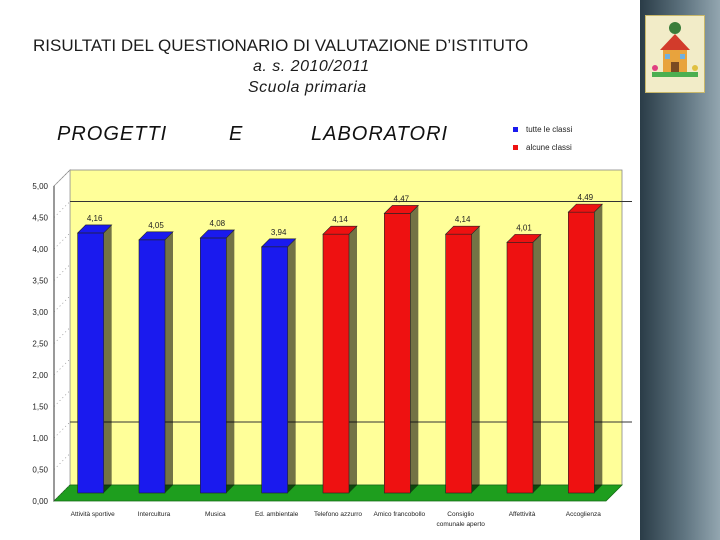 The image size is (720, 540). I want to click on section-label-laboratori: LABORATORI, so click(380, 134).